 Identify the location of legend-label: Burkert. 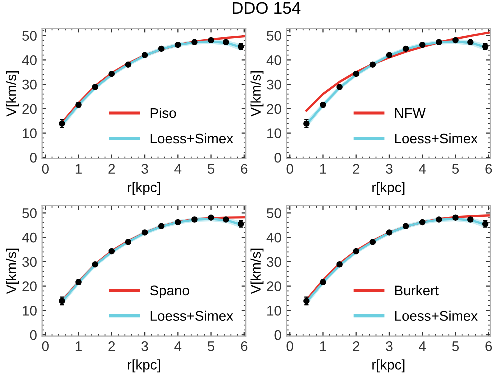
(417, 290).